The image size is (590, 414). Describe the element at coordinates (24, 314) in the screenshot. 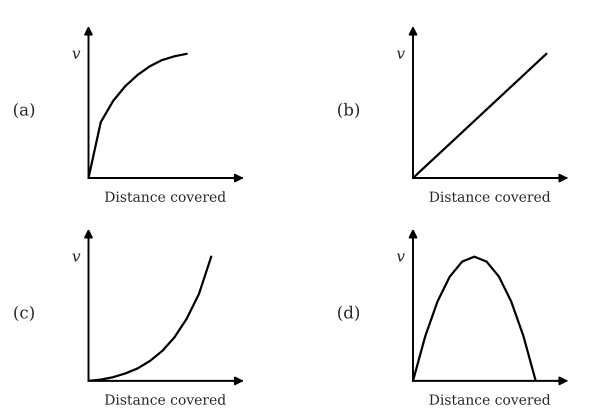

I see `text: (c)` at that location.